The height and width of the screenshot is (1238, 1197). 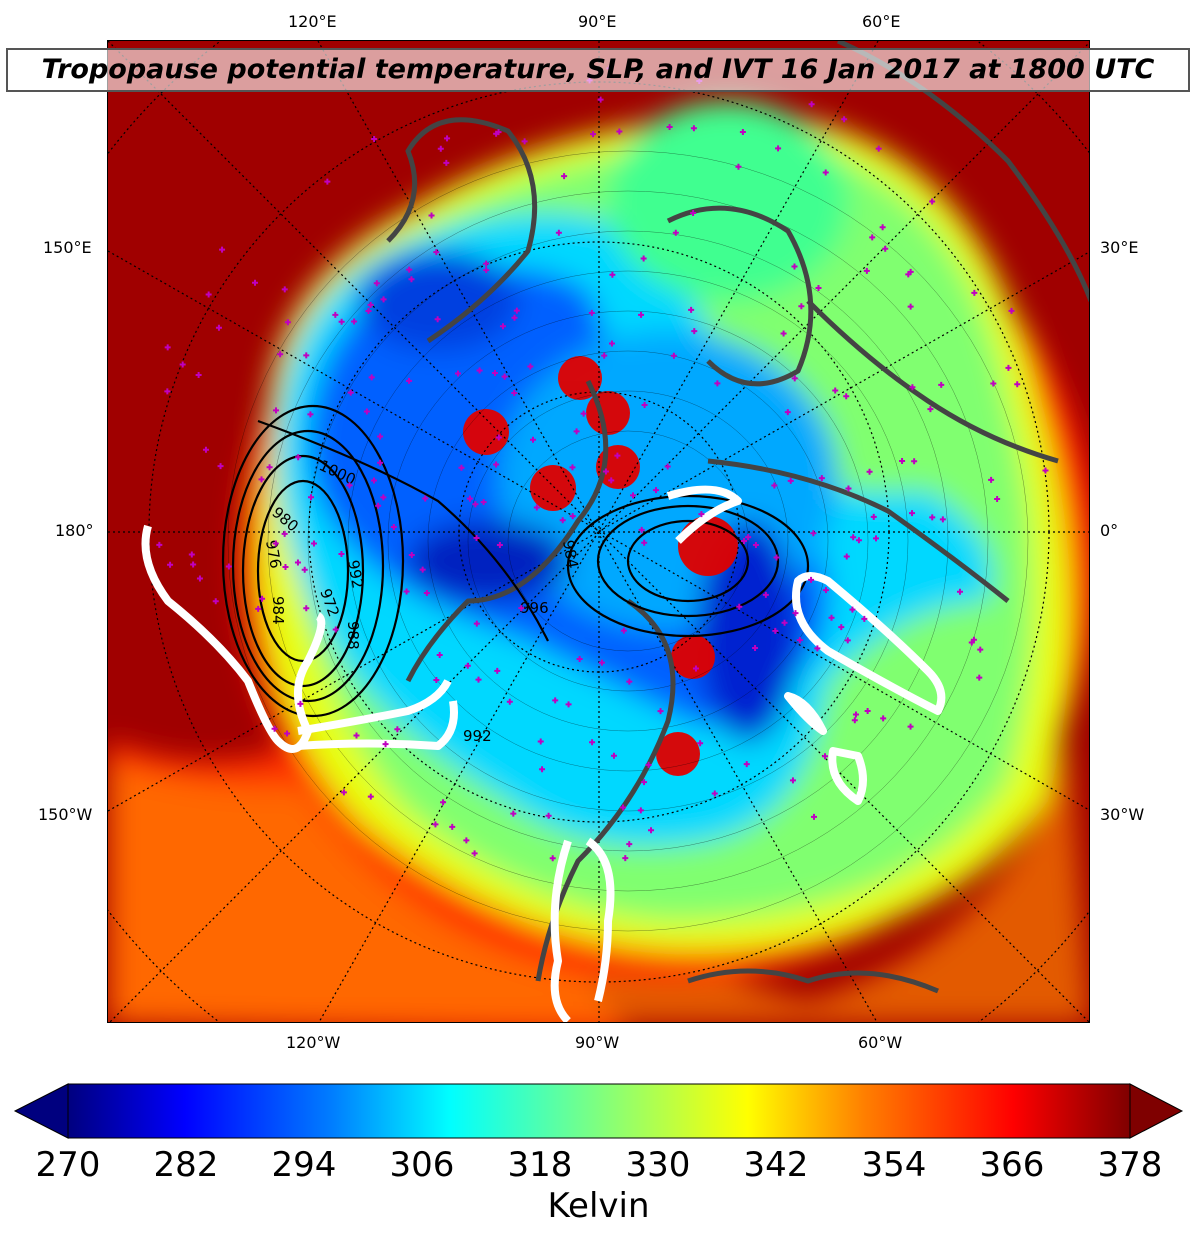 I want to click on lon-label-30e: 30°E, so click(x=1119, y=247).